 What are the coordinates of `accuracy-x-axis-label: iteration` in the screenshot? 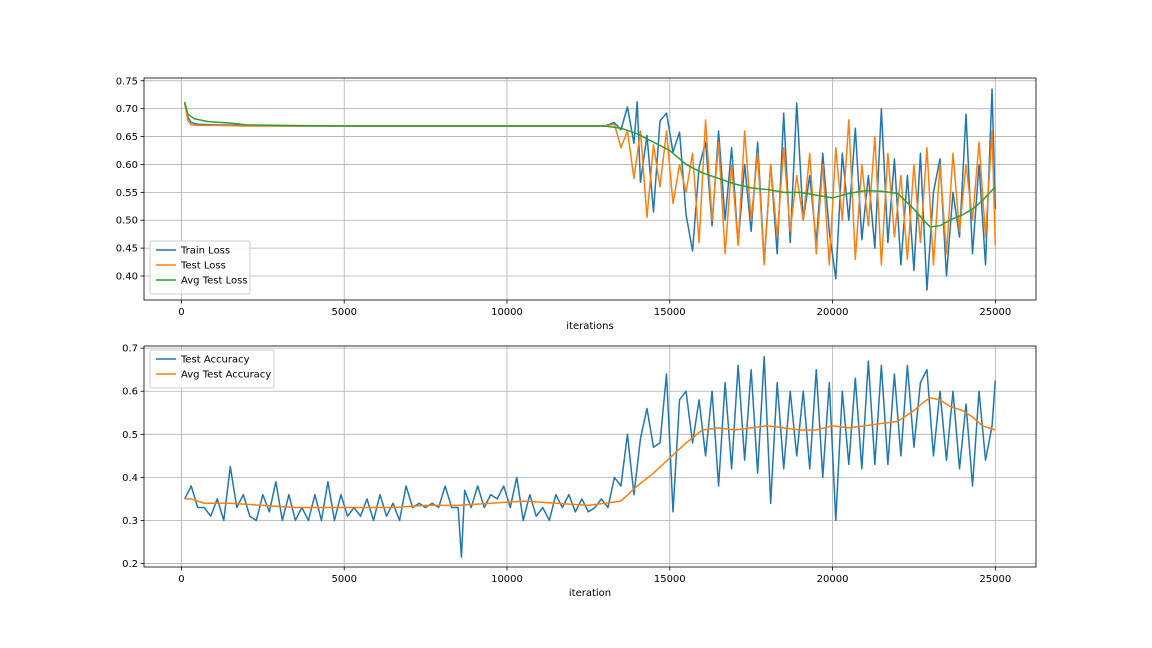 It's located at (590, 593).